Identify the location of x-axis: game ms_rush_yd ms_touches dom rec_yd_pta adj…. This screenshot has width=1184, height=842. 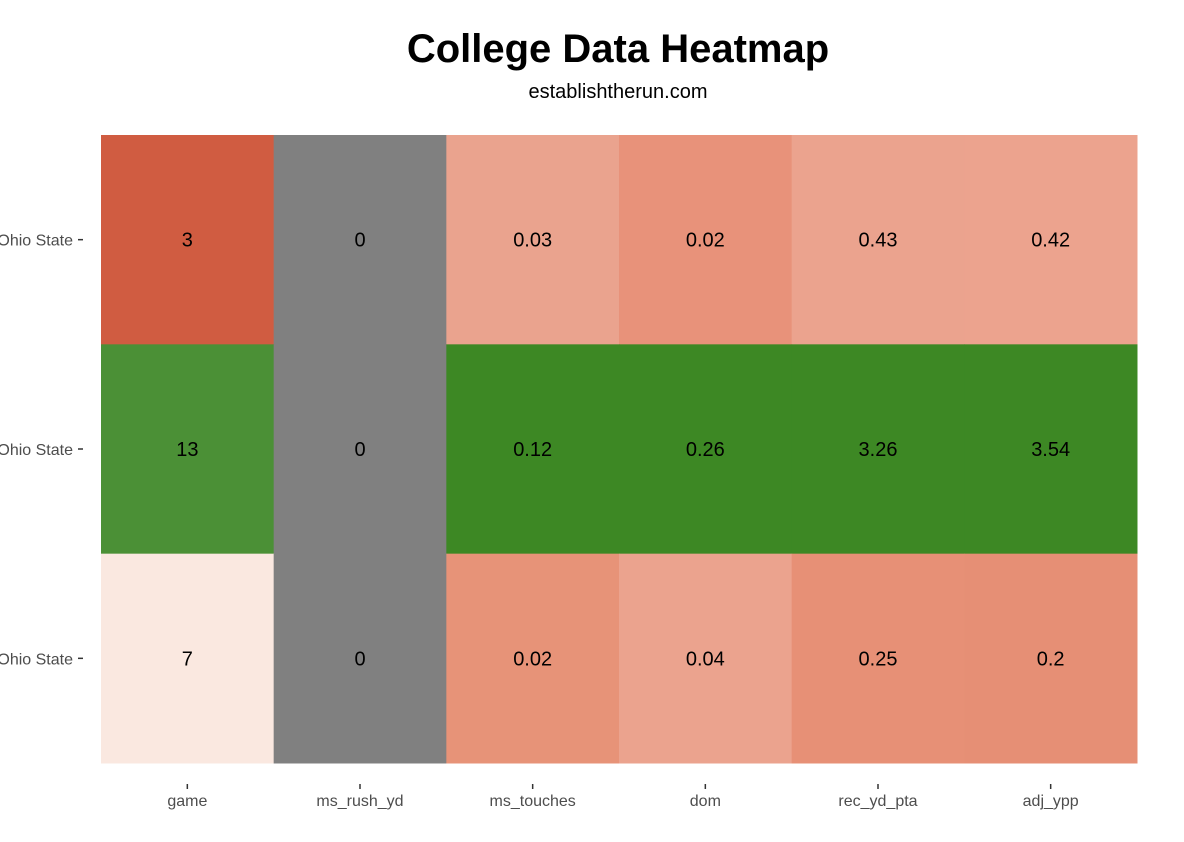
(623, 797).